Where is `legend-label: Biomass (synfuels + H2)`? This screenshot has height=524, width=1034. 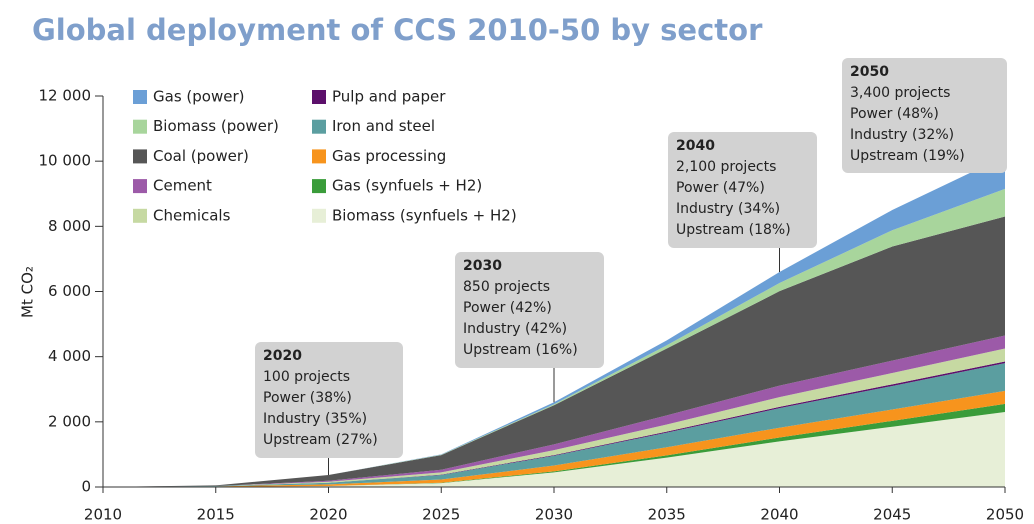
legend-label: Biomass (synfuels + H2) is located at coordinates (424, 215).